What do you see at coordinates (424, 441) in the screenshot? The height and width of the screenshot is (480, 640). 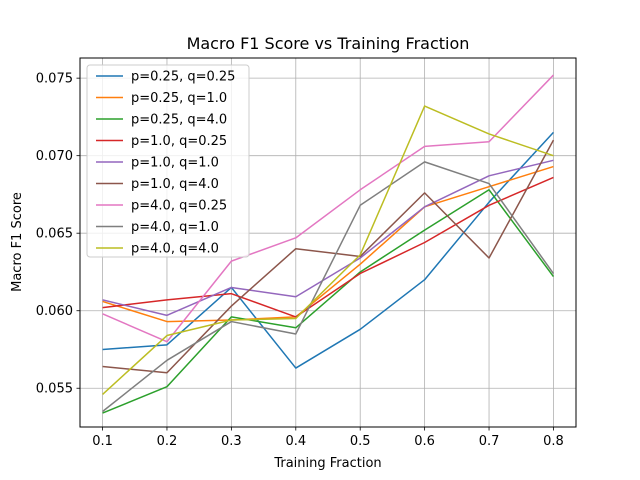 I see `x-tick-label: 0.6` at bounding box center [424, 441].